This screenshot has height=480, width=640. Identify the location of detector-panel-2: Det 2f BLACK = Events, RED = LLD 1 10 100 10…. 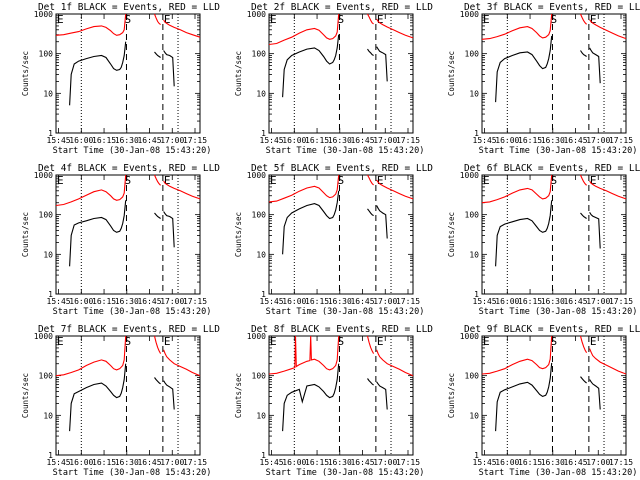
(333, 79).